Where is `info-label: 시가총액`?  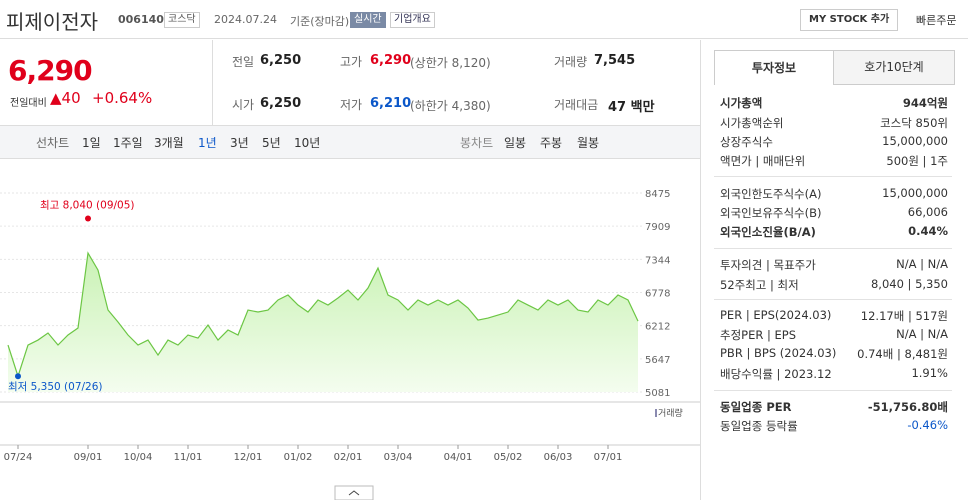
info-label: 시가총액 is located at coordinates (741, 103).